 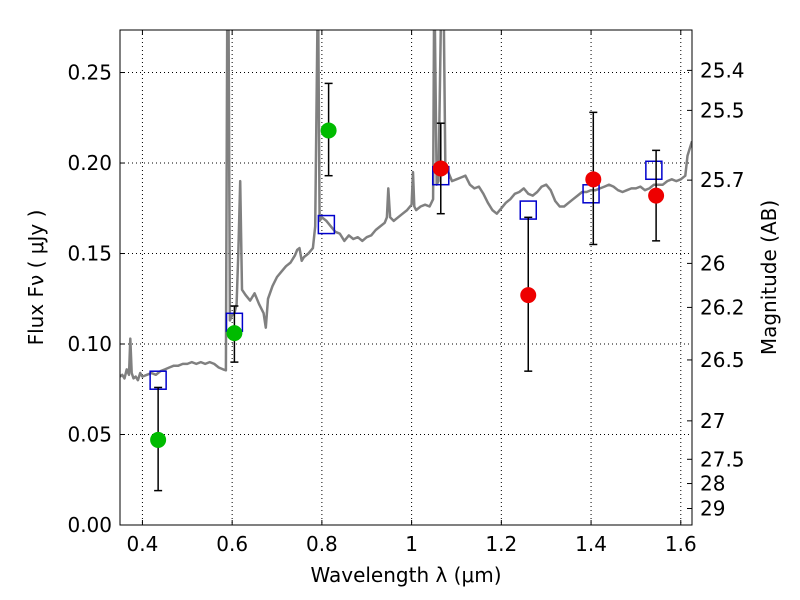 I want to click on y-tick-label: 0.10, so click(x=89, y=344).